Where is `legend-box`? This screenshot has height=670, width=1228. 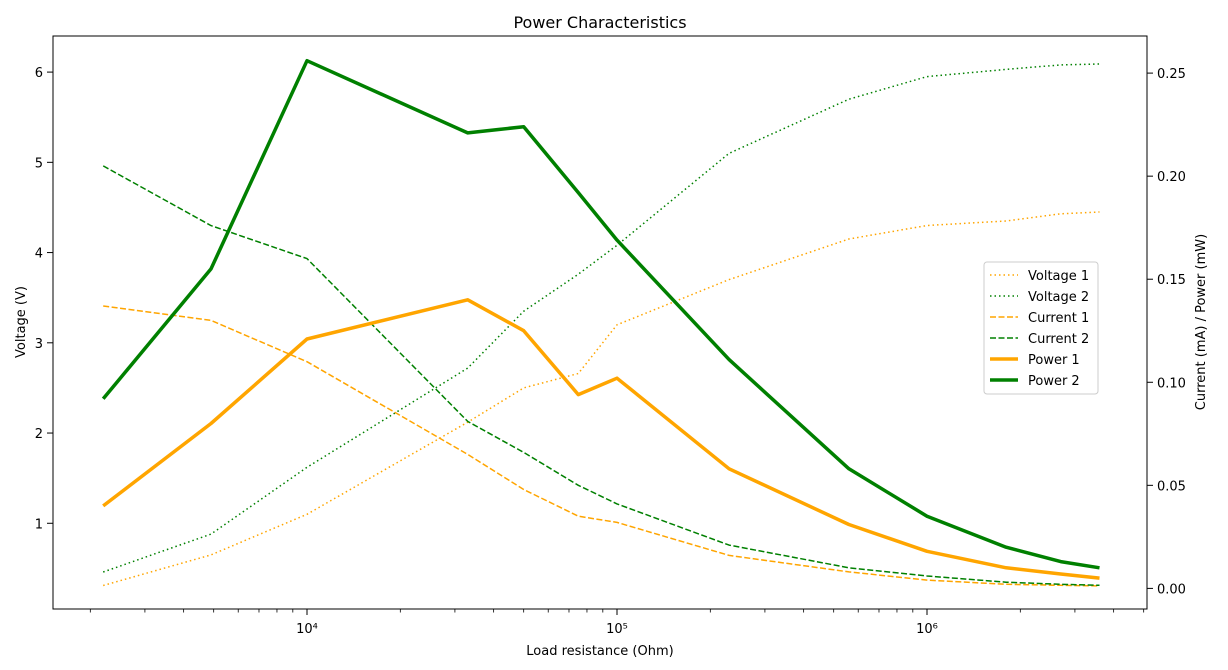
legend-box is located at coordinates (1041, 328).